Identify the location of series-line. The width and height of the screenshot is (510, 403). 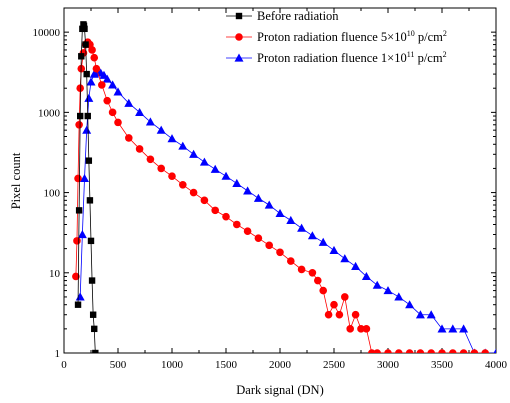
(86, 188).